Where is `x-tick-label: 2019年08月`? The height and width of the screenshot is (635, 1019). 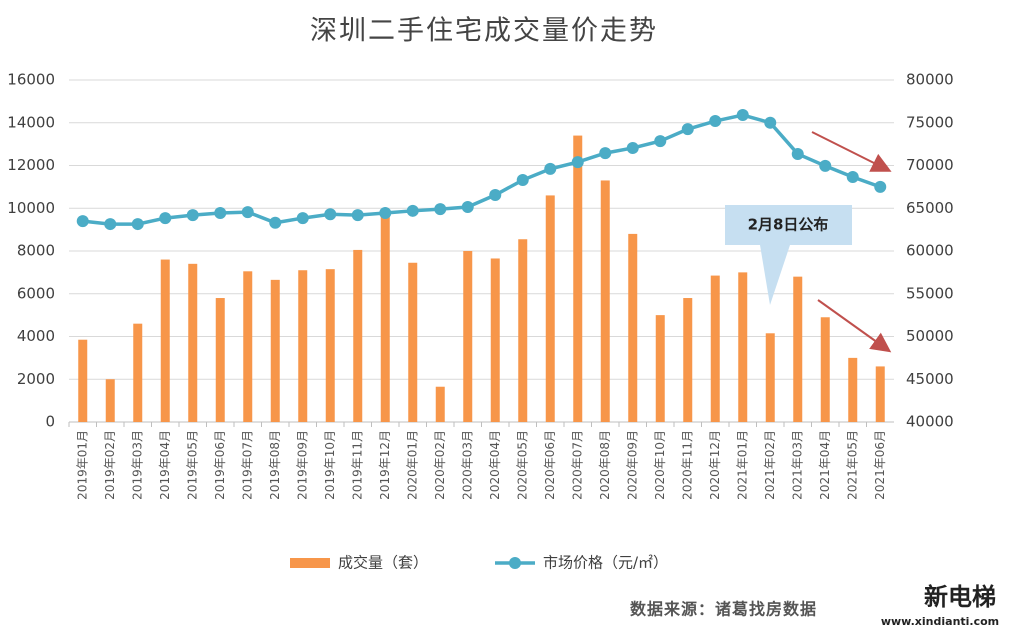
x-tick-label: 2019年08月 is located at coordinates (275, 465).